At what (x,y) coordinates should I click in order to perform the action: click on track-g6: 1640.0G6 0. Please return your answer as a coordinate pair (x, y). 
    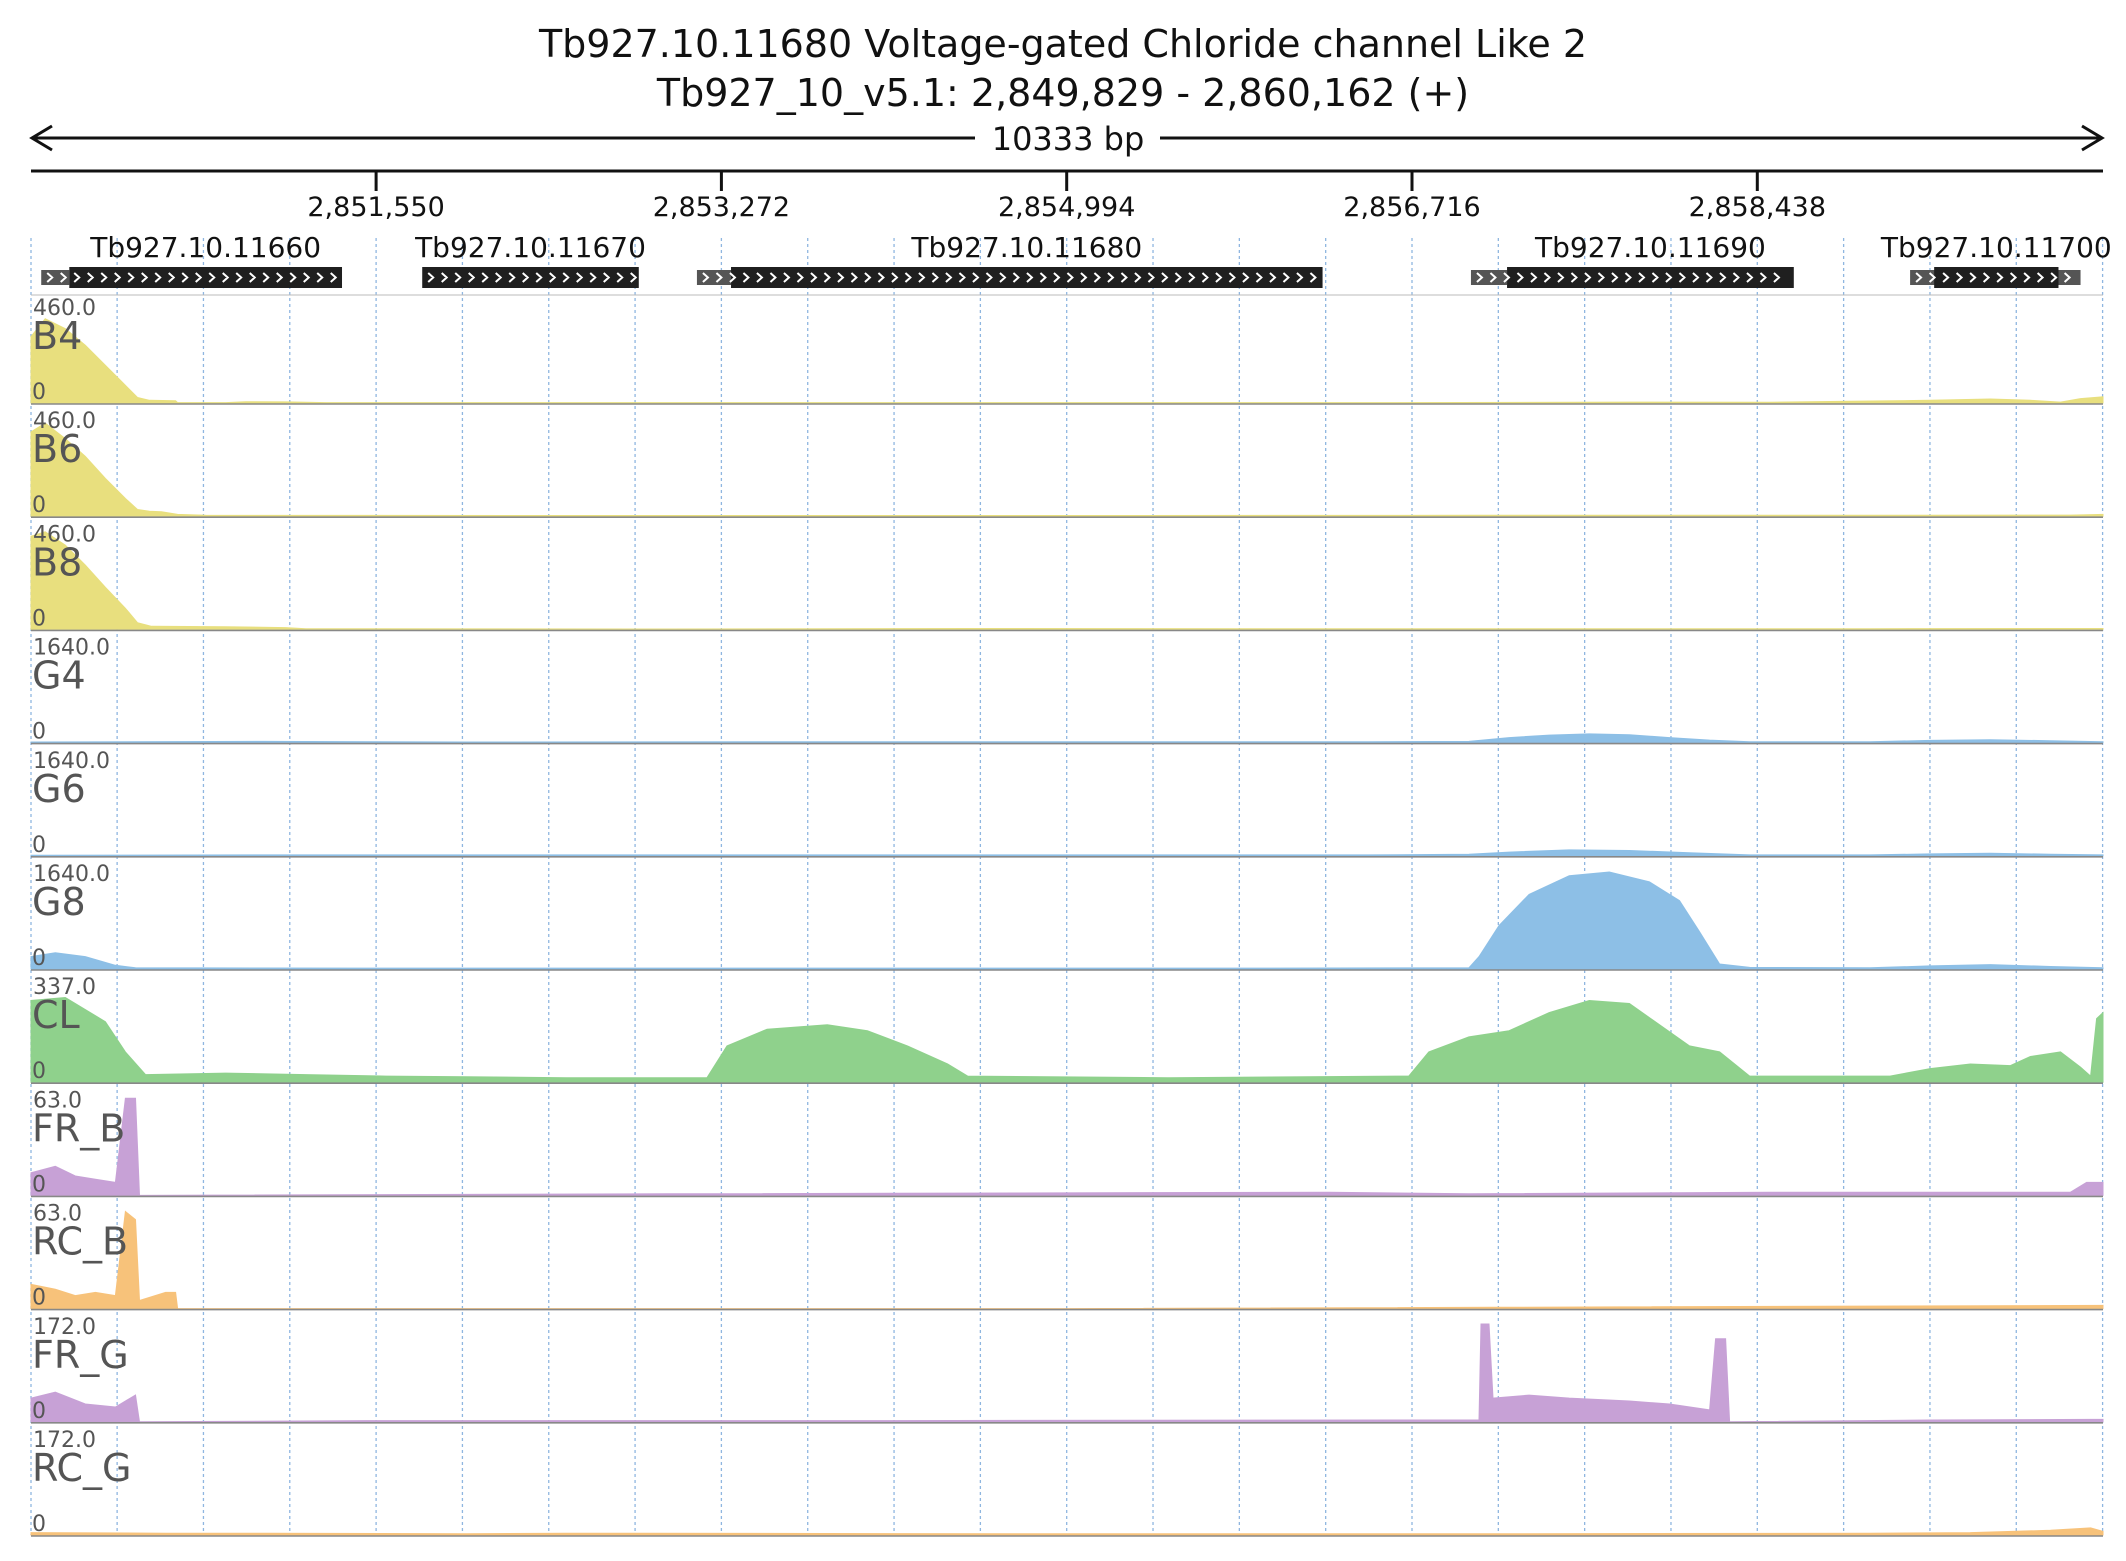
    Looking at the image, I should click on (1067, 803).